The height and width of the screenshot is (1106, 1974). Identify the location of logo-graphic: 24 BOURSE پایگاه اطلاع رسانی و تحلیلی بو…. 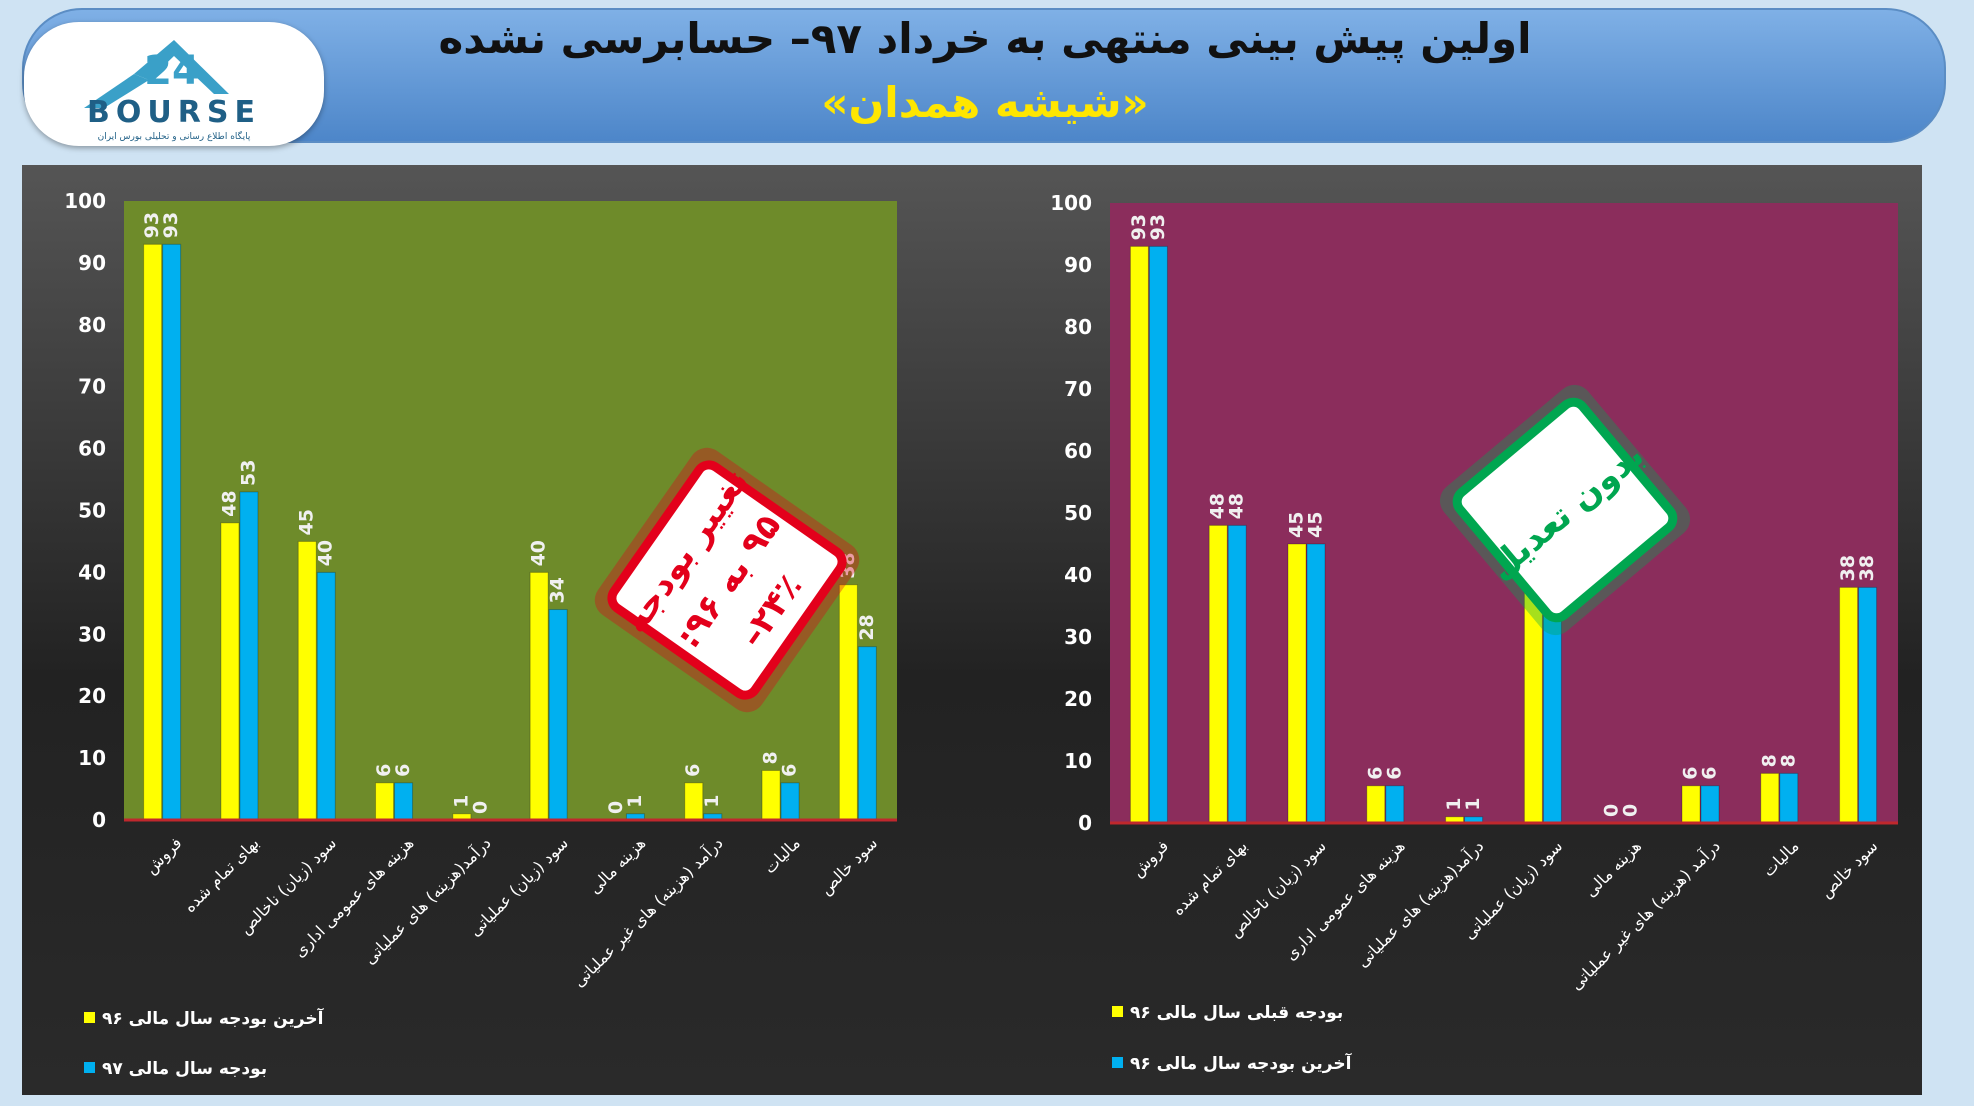
(172, 91).